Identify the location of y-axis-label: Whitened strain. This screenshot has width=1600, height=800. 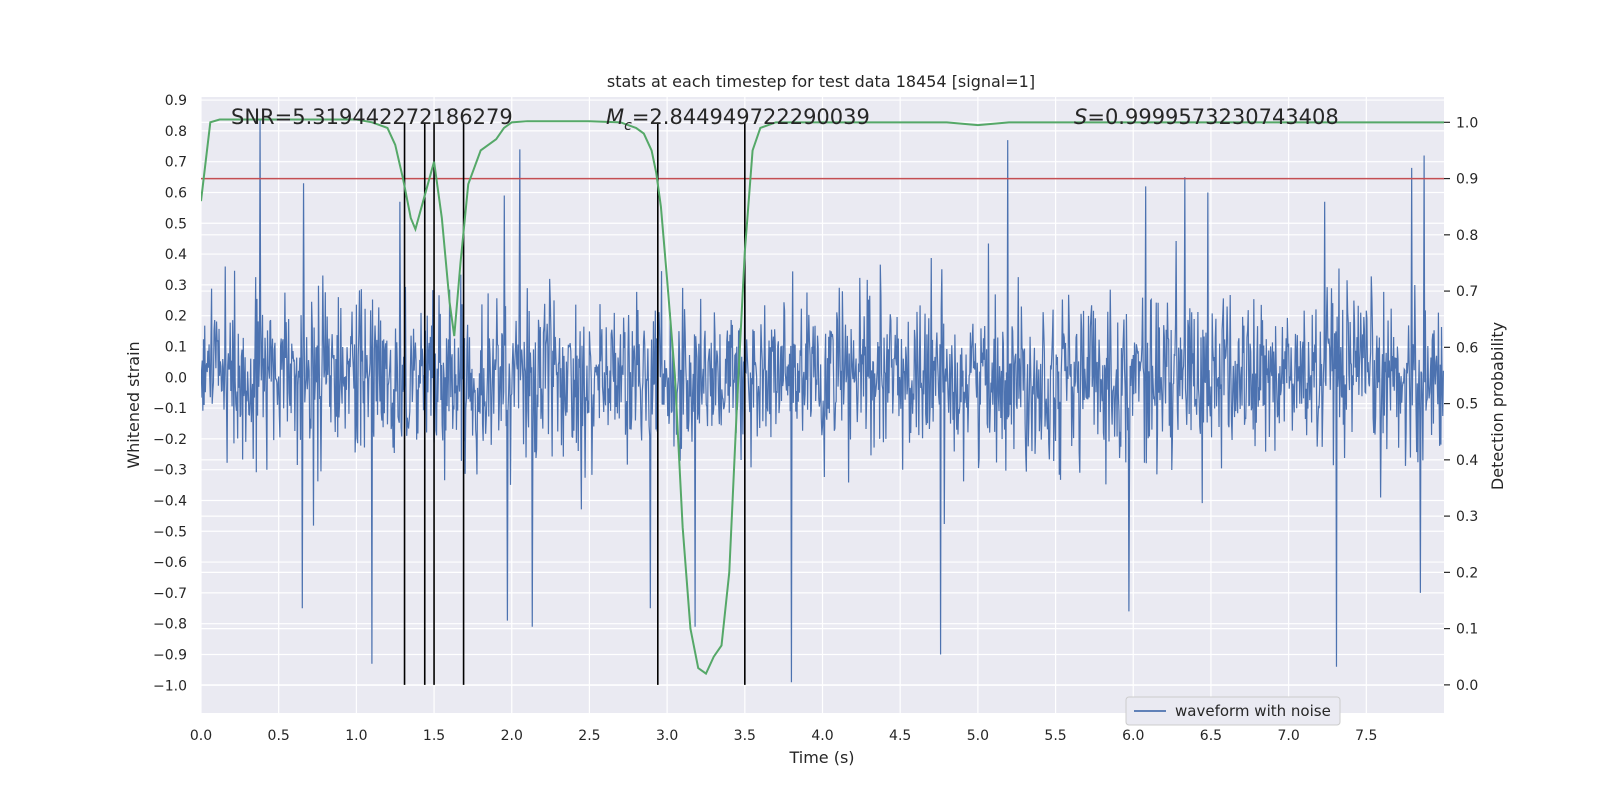
(133, 404).